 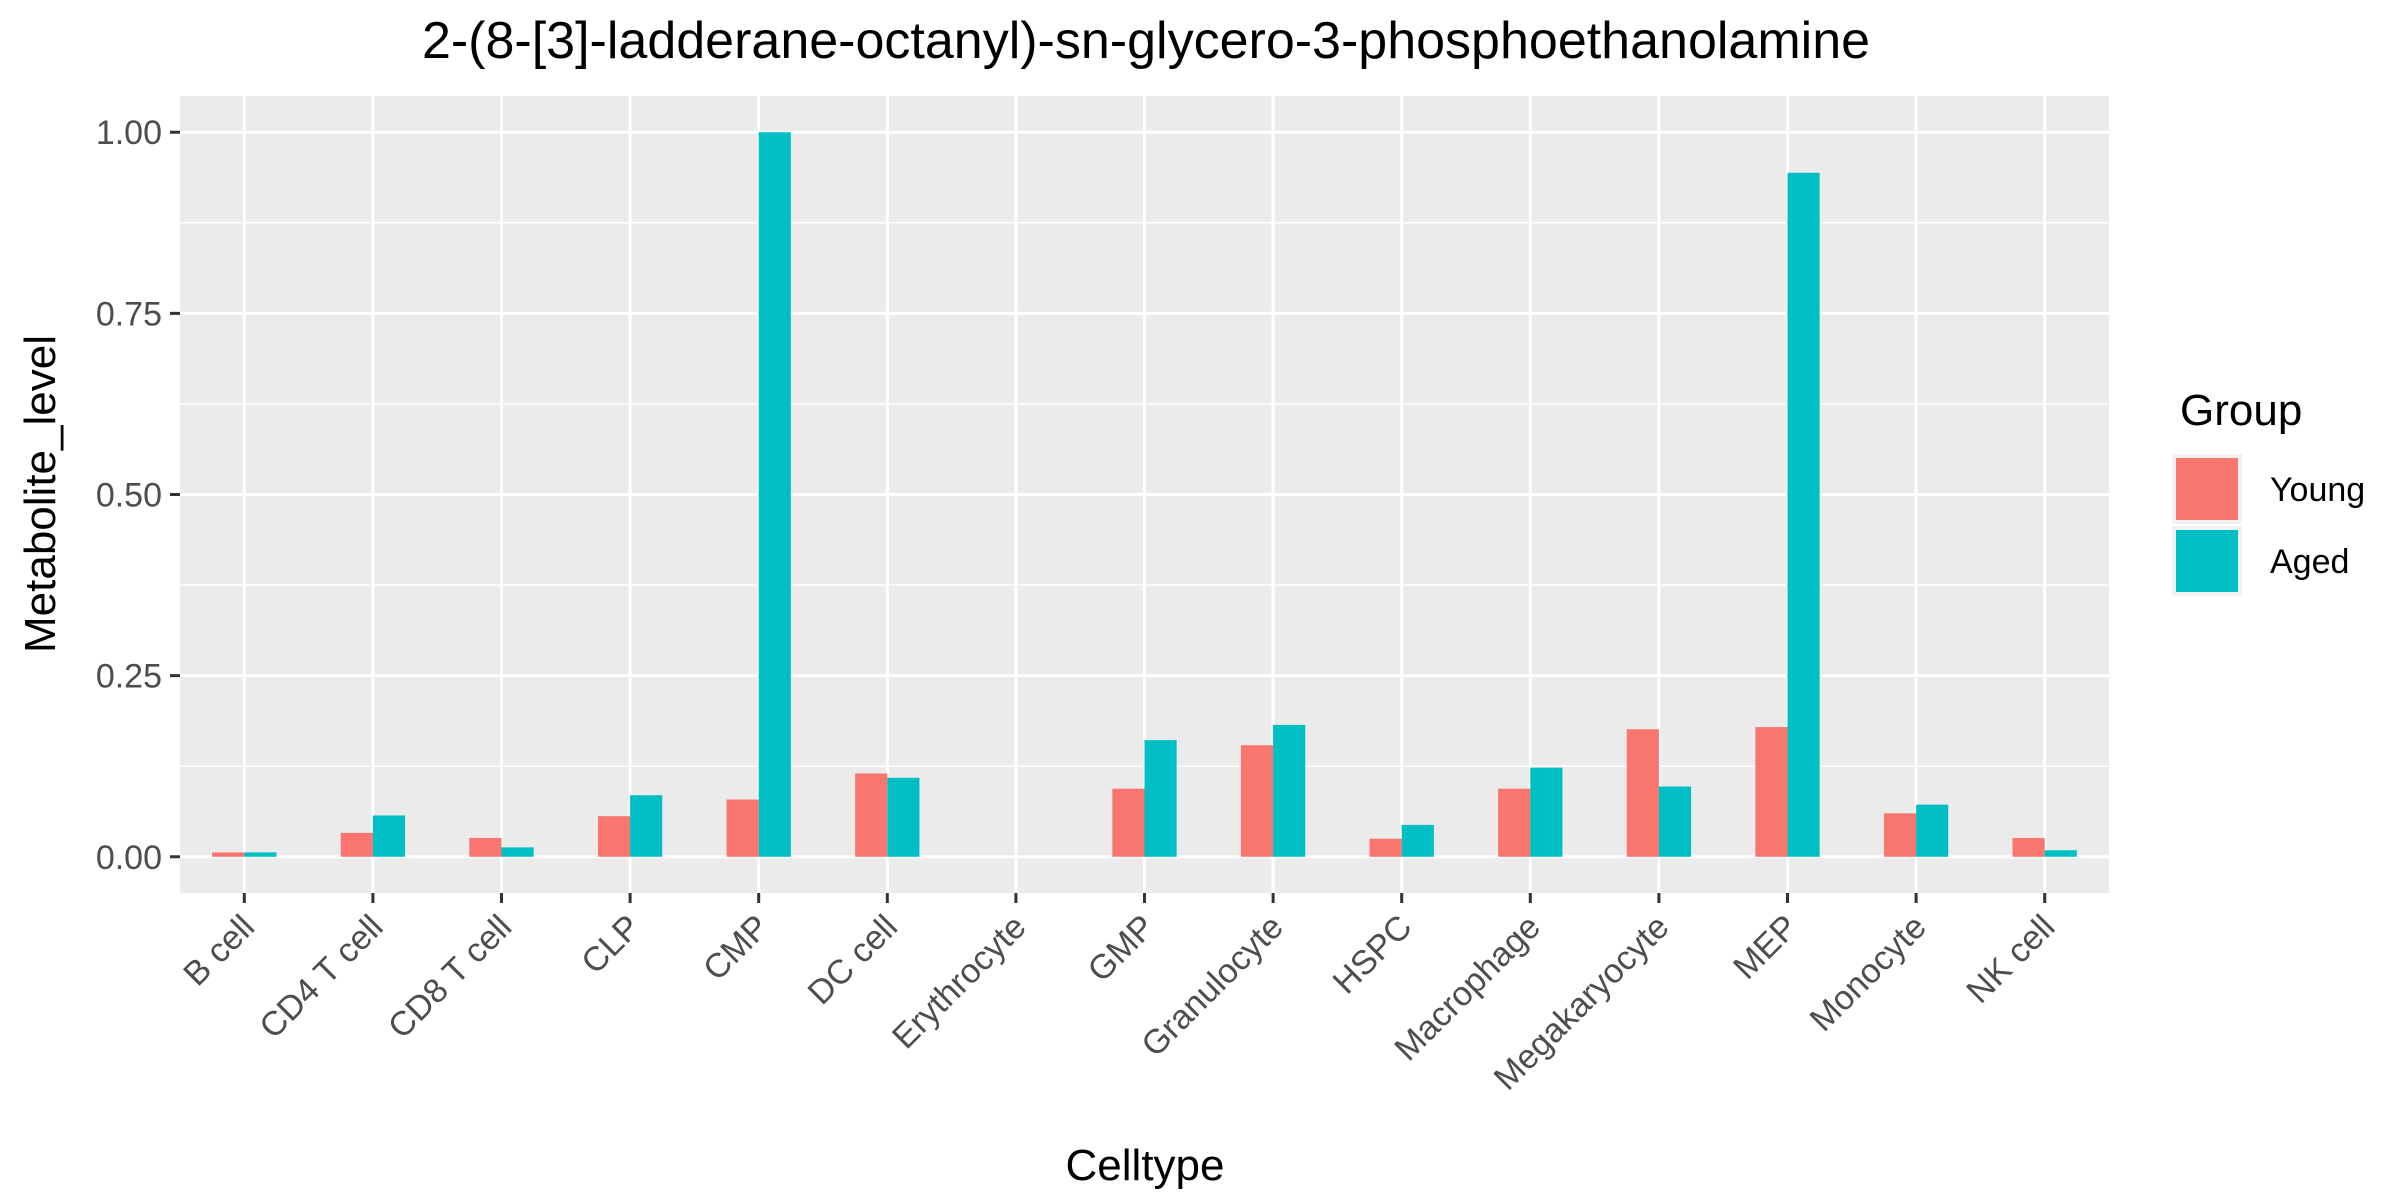 I want to click on bar-aged-hspc, so click(x=1417, y=840).